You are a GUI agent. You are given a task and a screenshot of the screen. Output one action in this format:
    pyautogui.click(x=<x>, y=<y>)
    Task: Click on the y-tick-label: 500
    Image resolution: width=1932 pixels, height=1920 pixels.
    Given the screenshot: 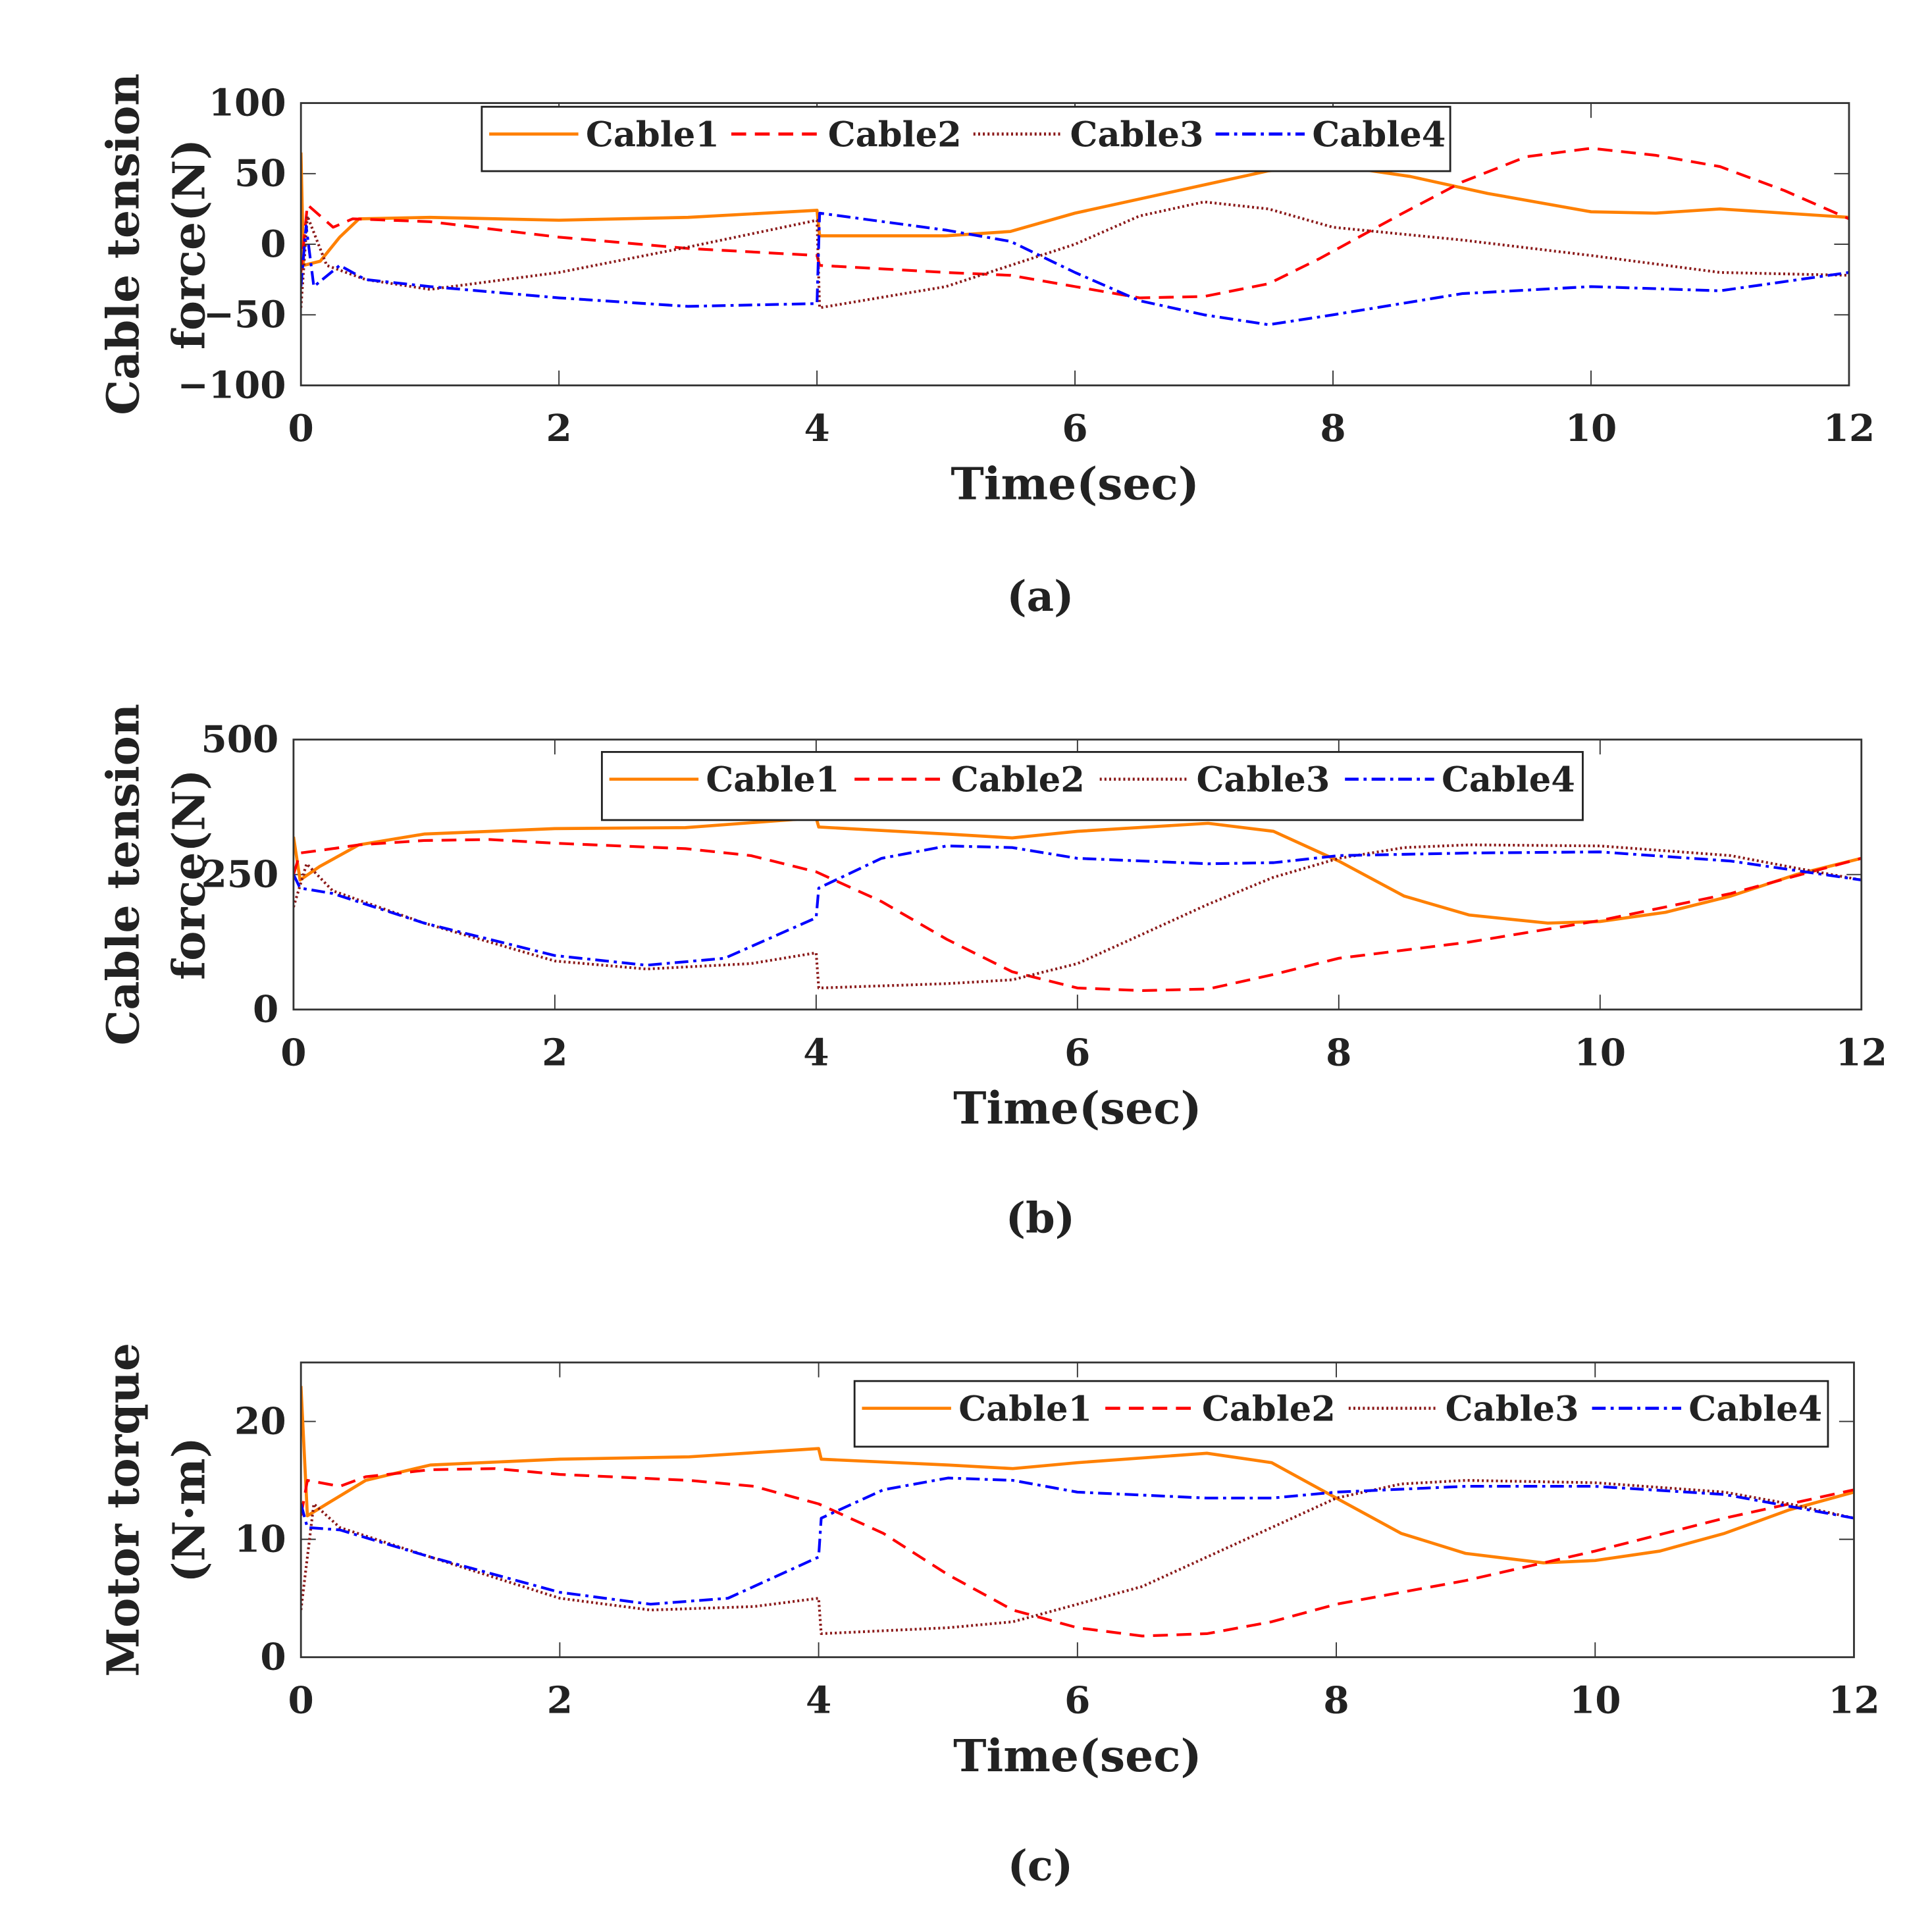 What is the action you would take?
    pyautogui.click(x=240, y=739)
    